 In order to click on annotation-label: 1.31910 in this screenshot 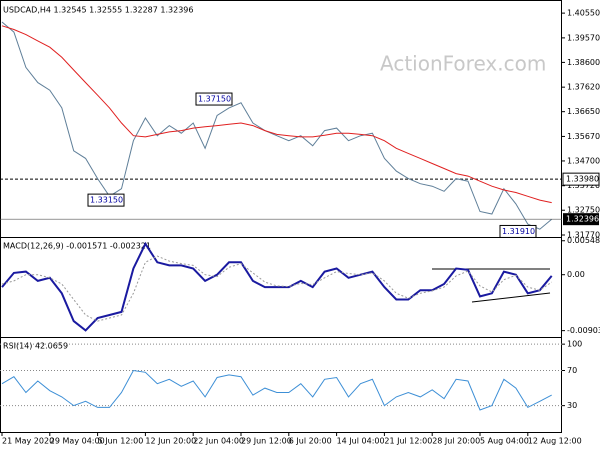, I will do `click(518, 231)`.